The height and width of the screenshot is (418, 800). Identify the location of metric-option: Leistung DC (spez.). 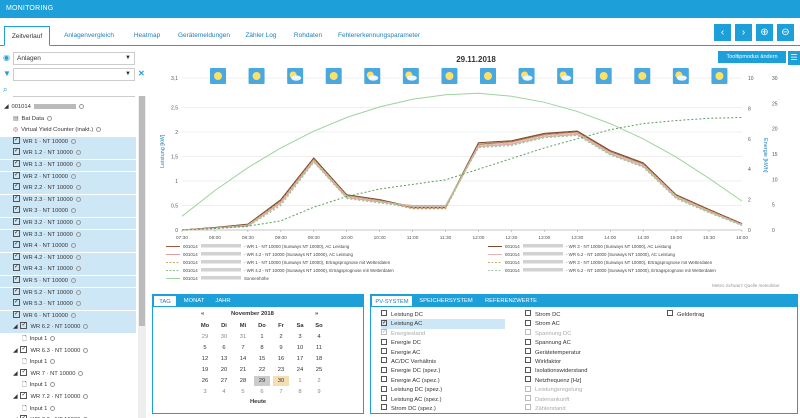
(443, 390).